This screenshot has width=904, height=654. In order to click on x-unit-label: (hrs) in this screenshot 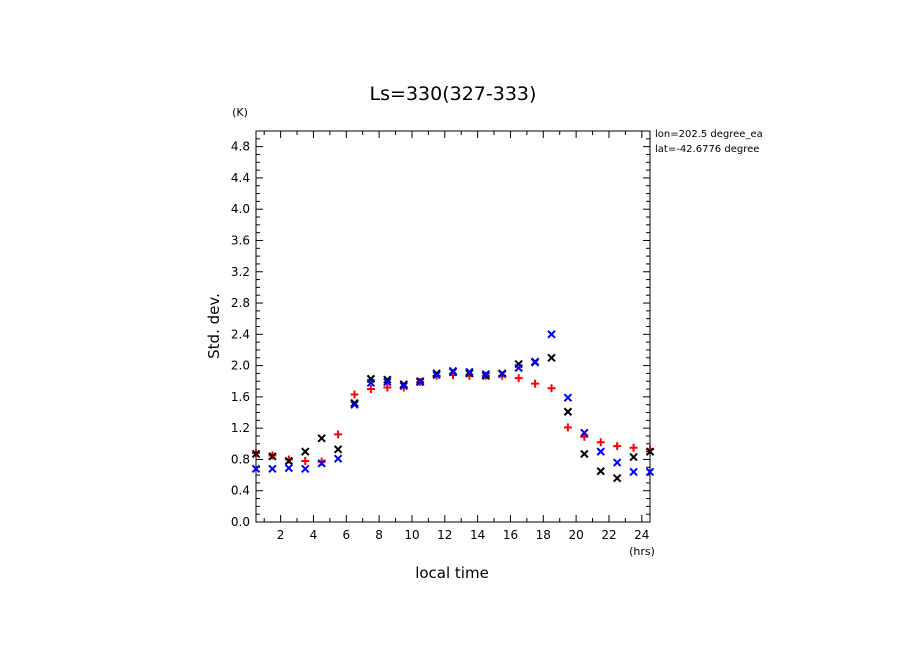, I will do `click(642, 551)`.